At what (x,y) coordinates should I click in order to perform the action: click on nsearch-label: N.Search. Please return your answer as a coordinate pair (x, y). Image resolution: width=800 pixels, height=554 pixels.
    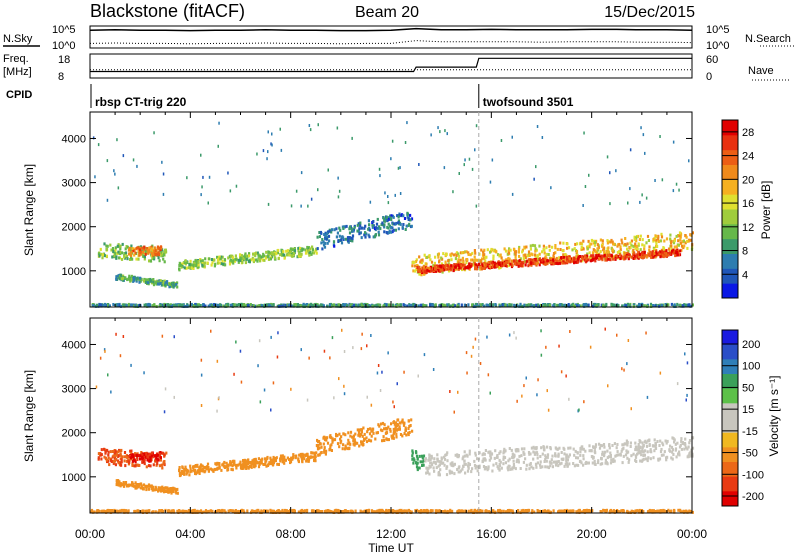
    Looking at the image, I should click on (768, 39).